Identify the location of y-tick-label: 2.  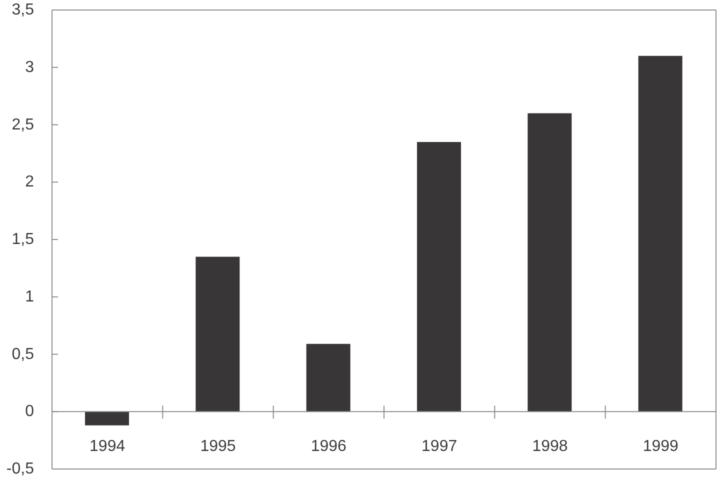
(29, 182).